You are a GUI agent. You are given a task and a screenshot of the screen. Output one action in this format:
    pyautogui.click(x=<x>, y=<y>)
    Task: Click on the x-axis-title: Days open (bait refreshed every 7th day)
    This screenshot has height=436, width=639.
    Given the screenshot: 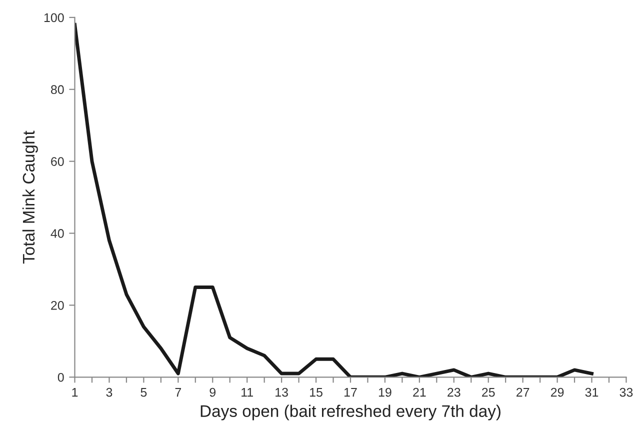 What is the action you would take?
    pyautogui.click(x=350, y=412)
    